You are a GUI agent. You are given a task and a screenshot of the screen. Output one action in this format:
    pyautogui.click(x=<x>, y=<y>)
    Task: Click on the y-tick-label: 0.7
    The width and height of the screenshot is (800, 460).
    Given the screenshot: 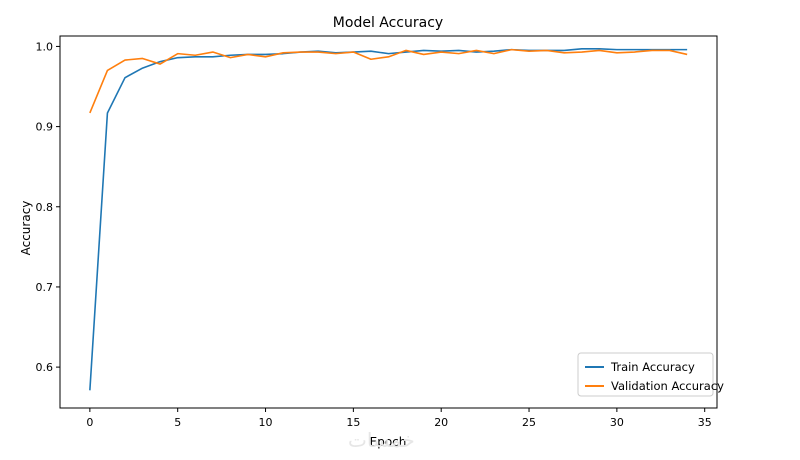 What is the action you would take?
    pyautogui.click(x=45, y=287)
    